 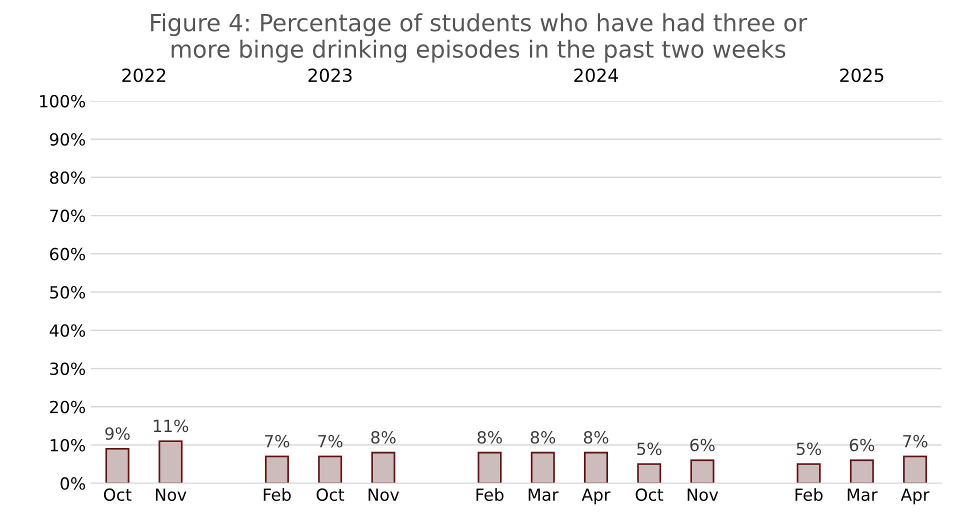 I want to click on y-tick-label: 10%, so click(x=68, y=445).